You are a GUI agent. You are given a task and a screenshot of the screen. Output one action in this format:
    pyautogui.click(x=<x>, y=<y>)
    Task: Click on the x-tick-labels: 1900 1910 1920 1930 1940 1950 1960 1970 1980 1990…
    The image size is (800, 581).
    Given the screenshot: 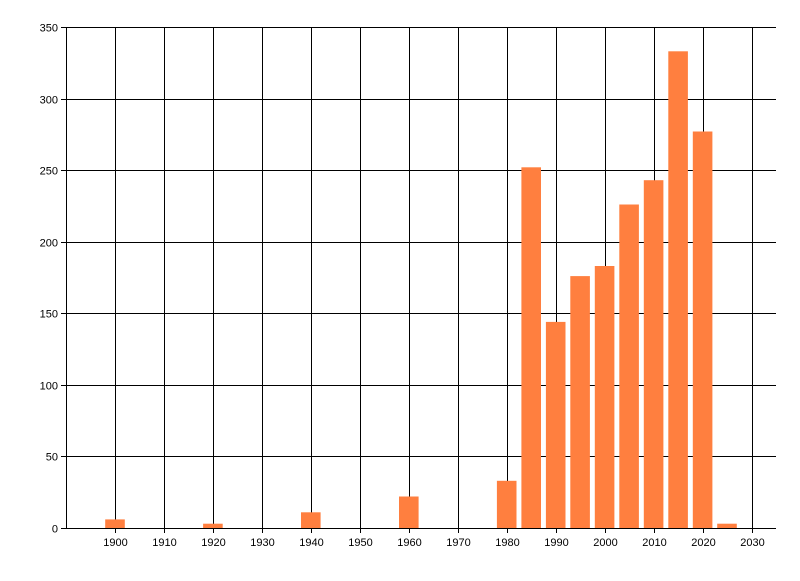 What is the action you would take?
    pyautogui.click(x=433, y=543)
    